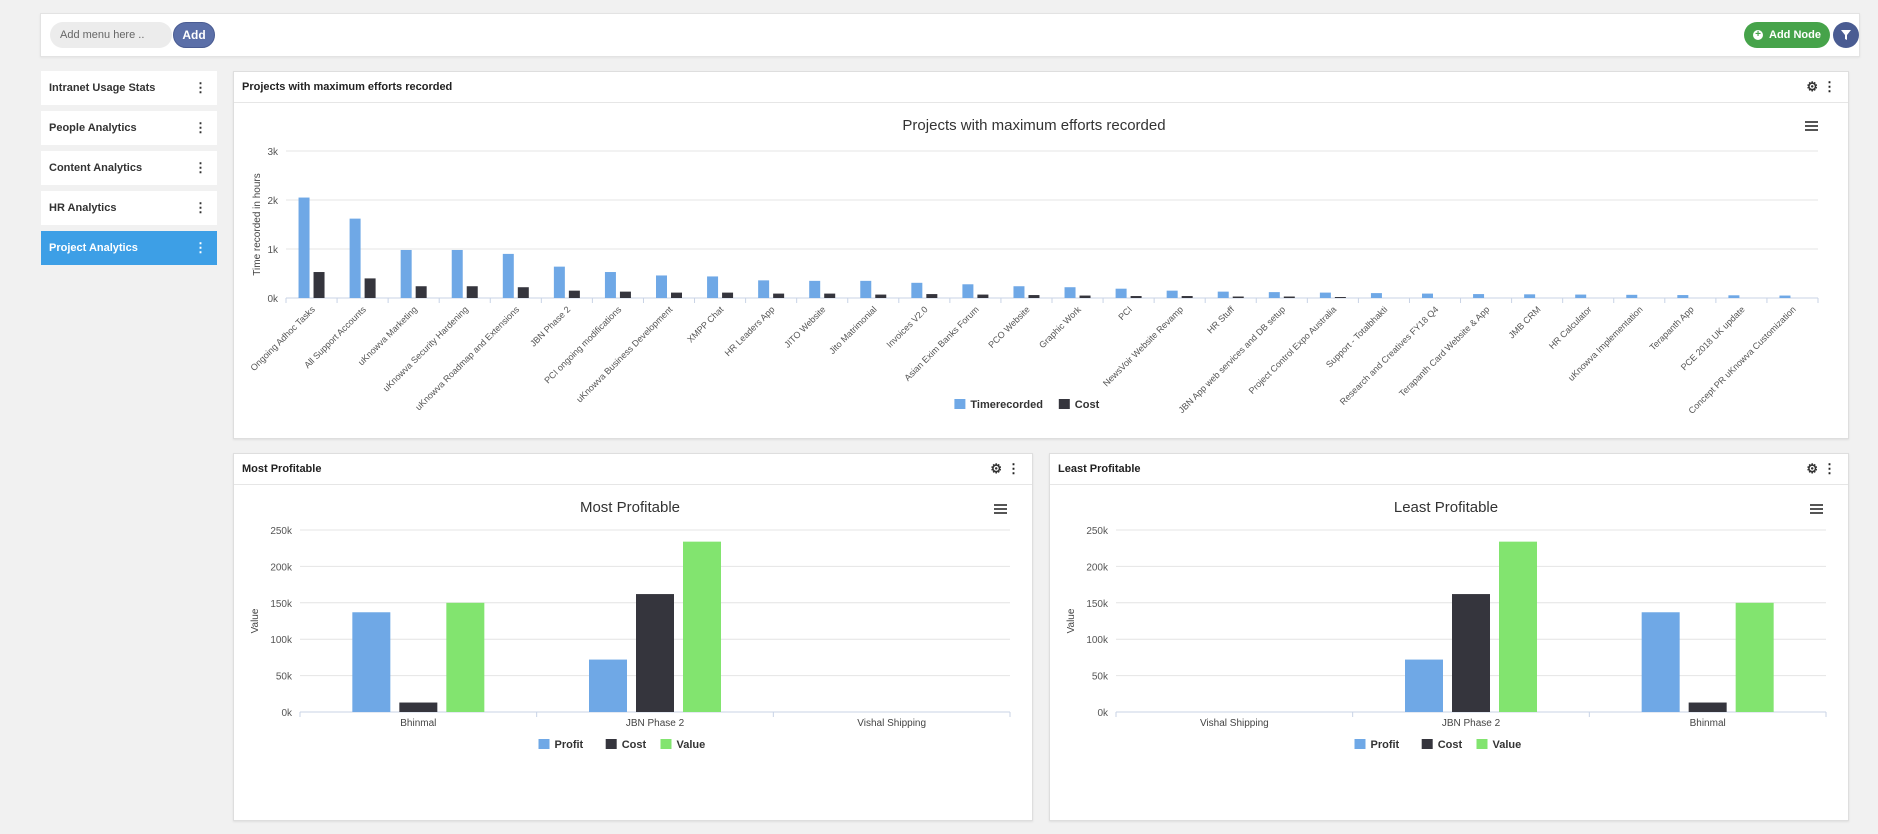  I want to click on bar-profit, so click(1424, 685).